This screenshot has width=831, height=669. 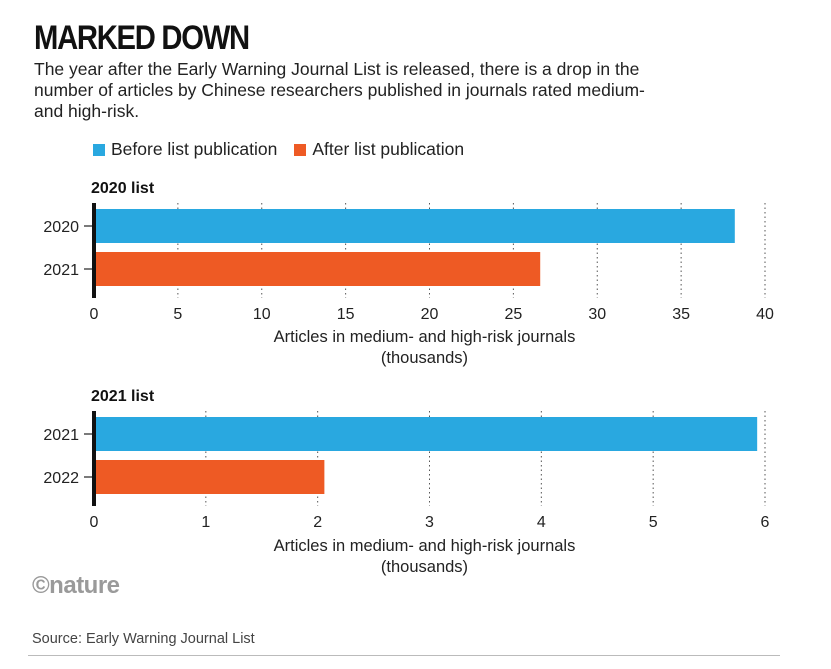 What do you see at coordinates (61, 478) in the screenshot?
I see `chart2-category-label: 2022` at bounding box center [61, 478].